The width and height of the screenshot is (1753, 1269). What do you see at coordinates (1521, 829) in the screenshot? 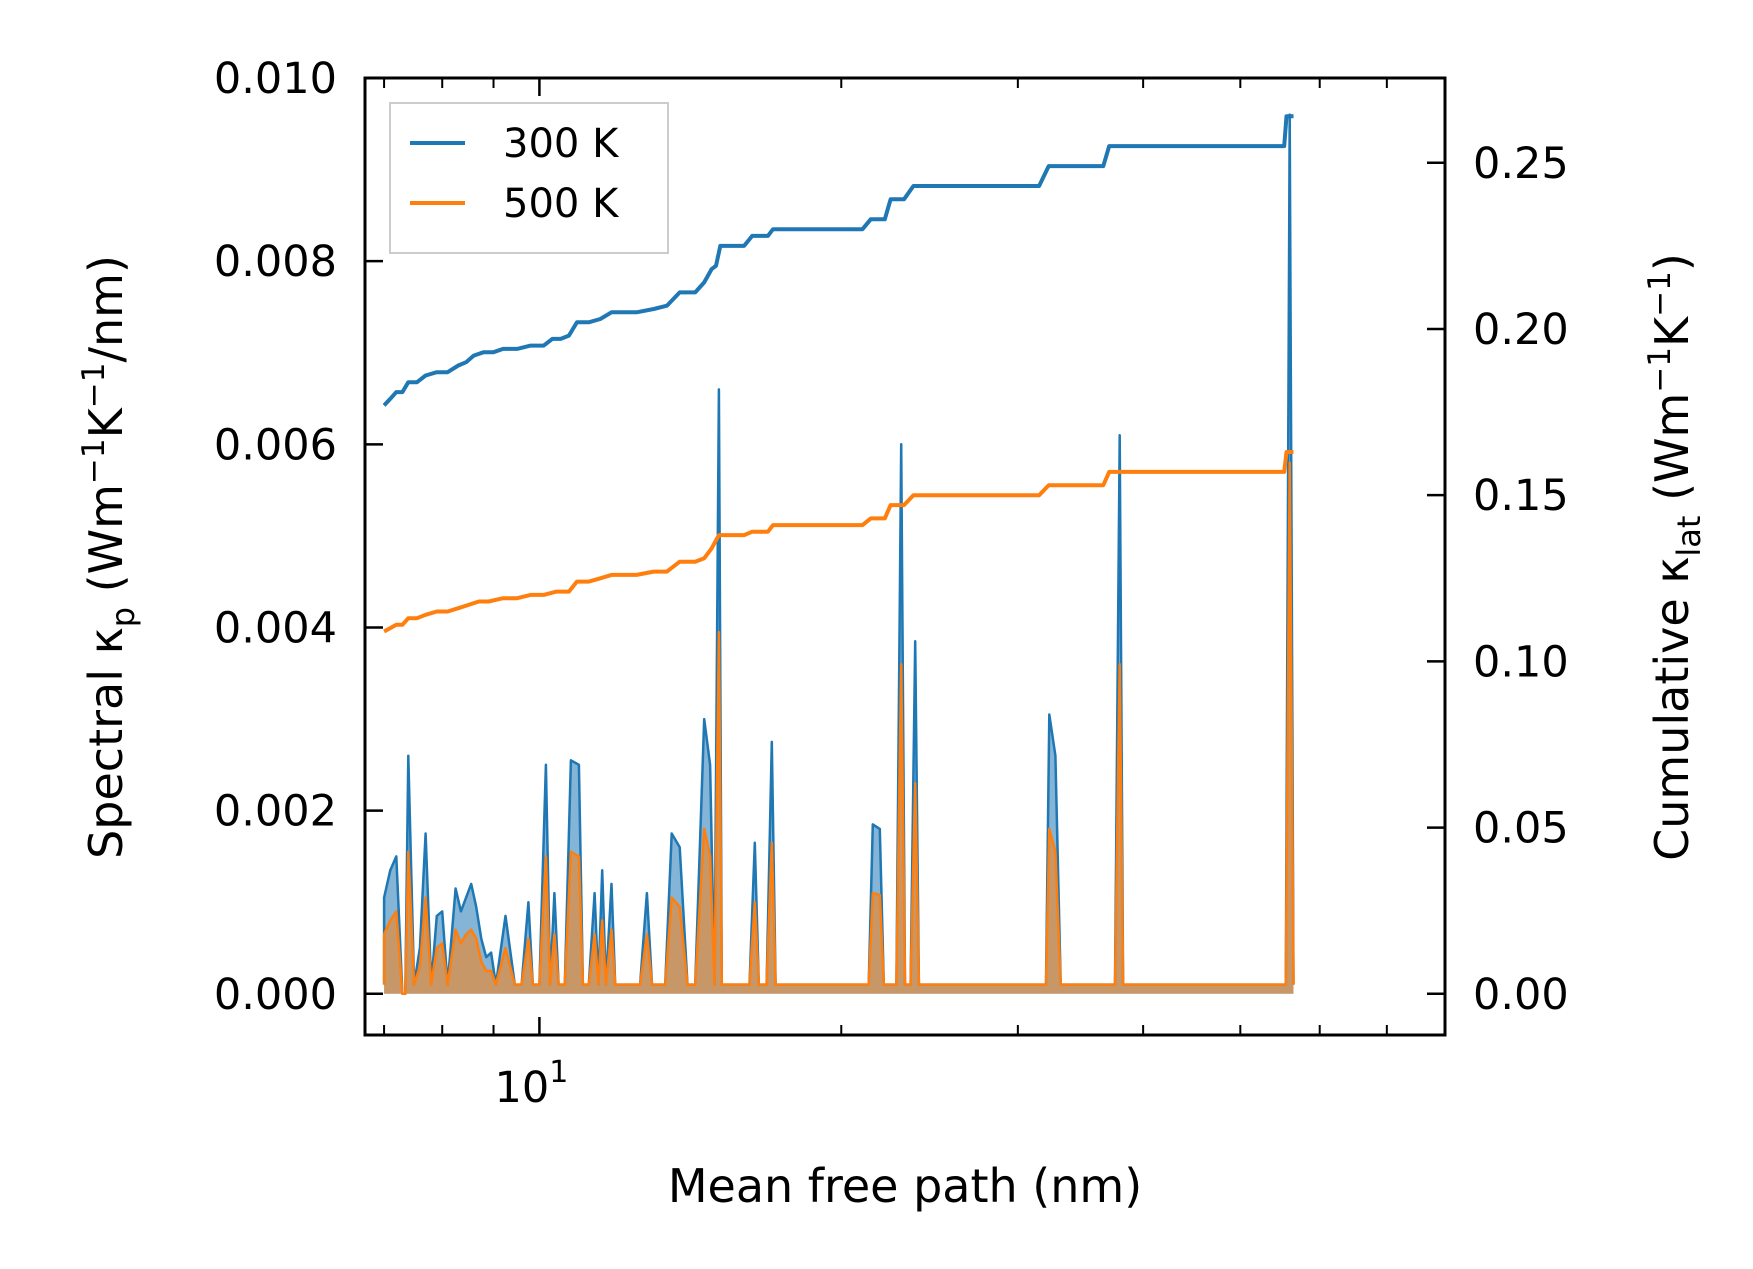
I see `y2-tick-label: 0.05` at bounding box center [1521, 829].